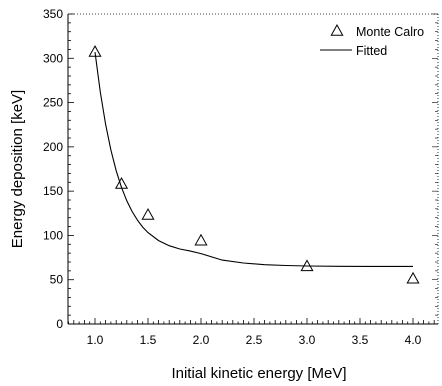 This screenshot has height=386, width=442. Describe the element at coordinates (307, 340) in the screenshot. I see `x-tick-label: 3.0` at that location.